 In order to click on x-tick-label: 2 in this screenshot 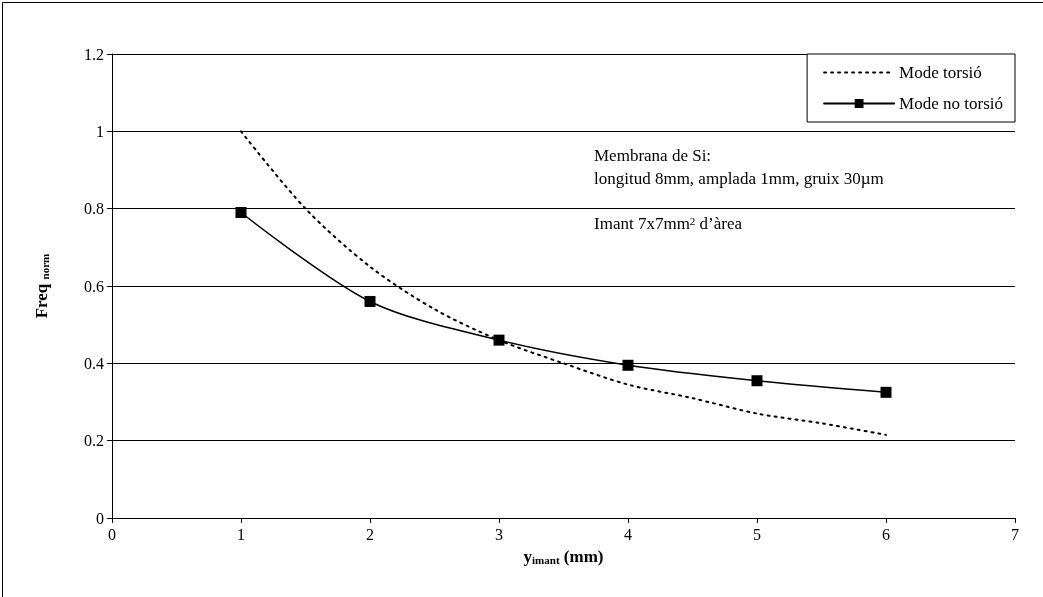, I will do `click(370, 534)`.